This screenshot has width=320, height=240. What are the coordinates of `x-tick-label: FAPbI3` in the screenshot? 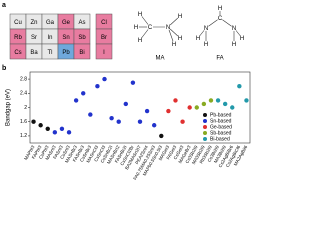 It's located at (37, 152).